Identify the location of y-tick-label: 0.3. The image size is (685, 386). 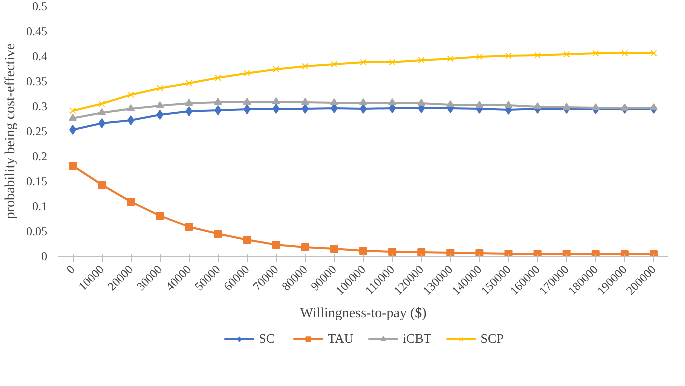
(40, 107).